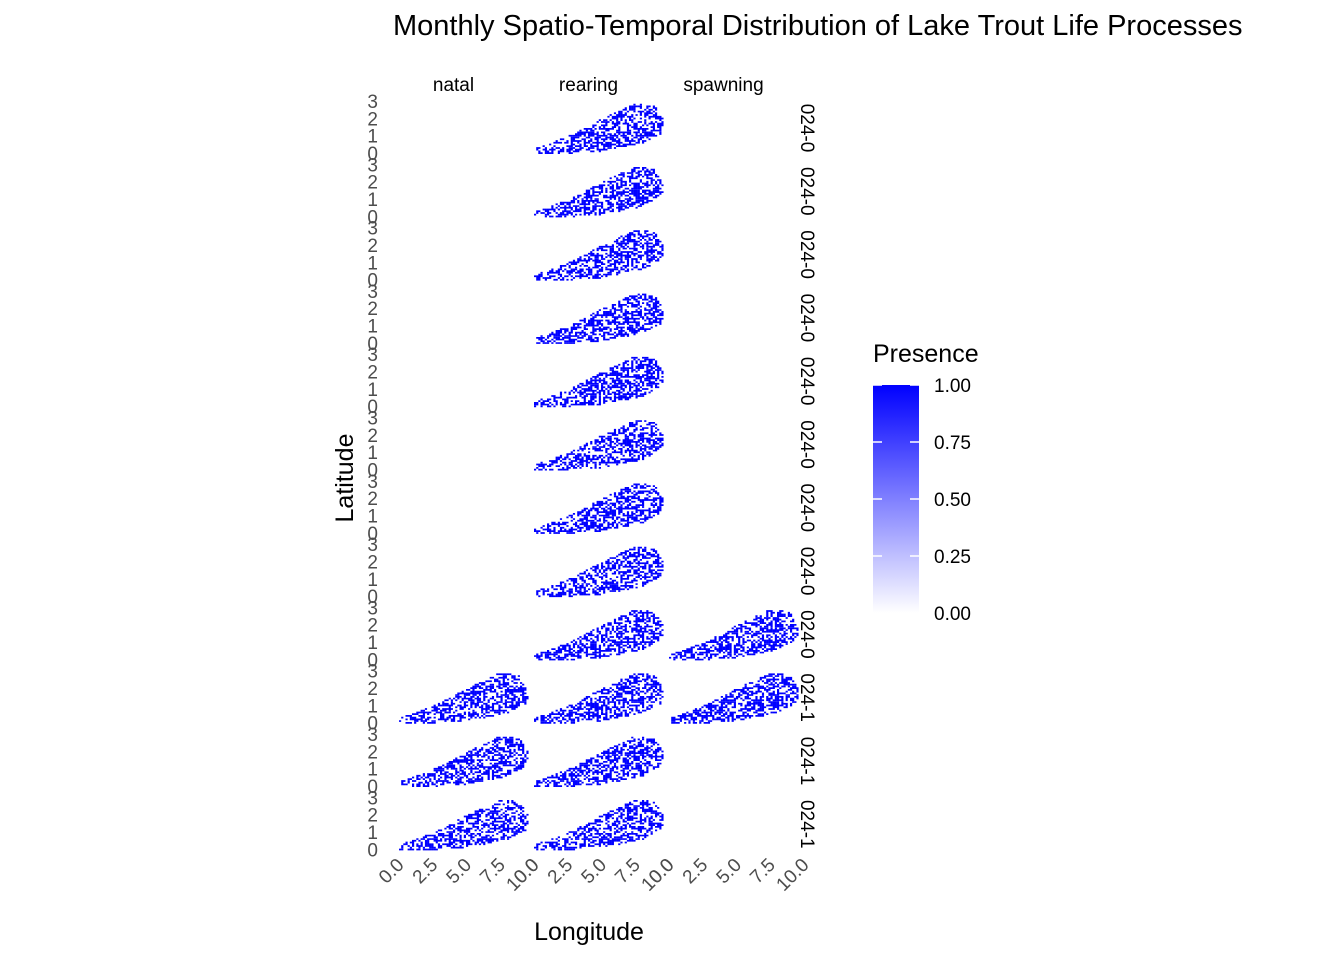  I want to click on x-tick-label: 10.0, so click(793, 875).